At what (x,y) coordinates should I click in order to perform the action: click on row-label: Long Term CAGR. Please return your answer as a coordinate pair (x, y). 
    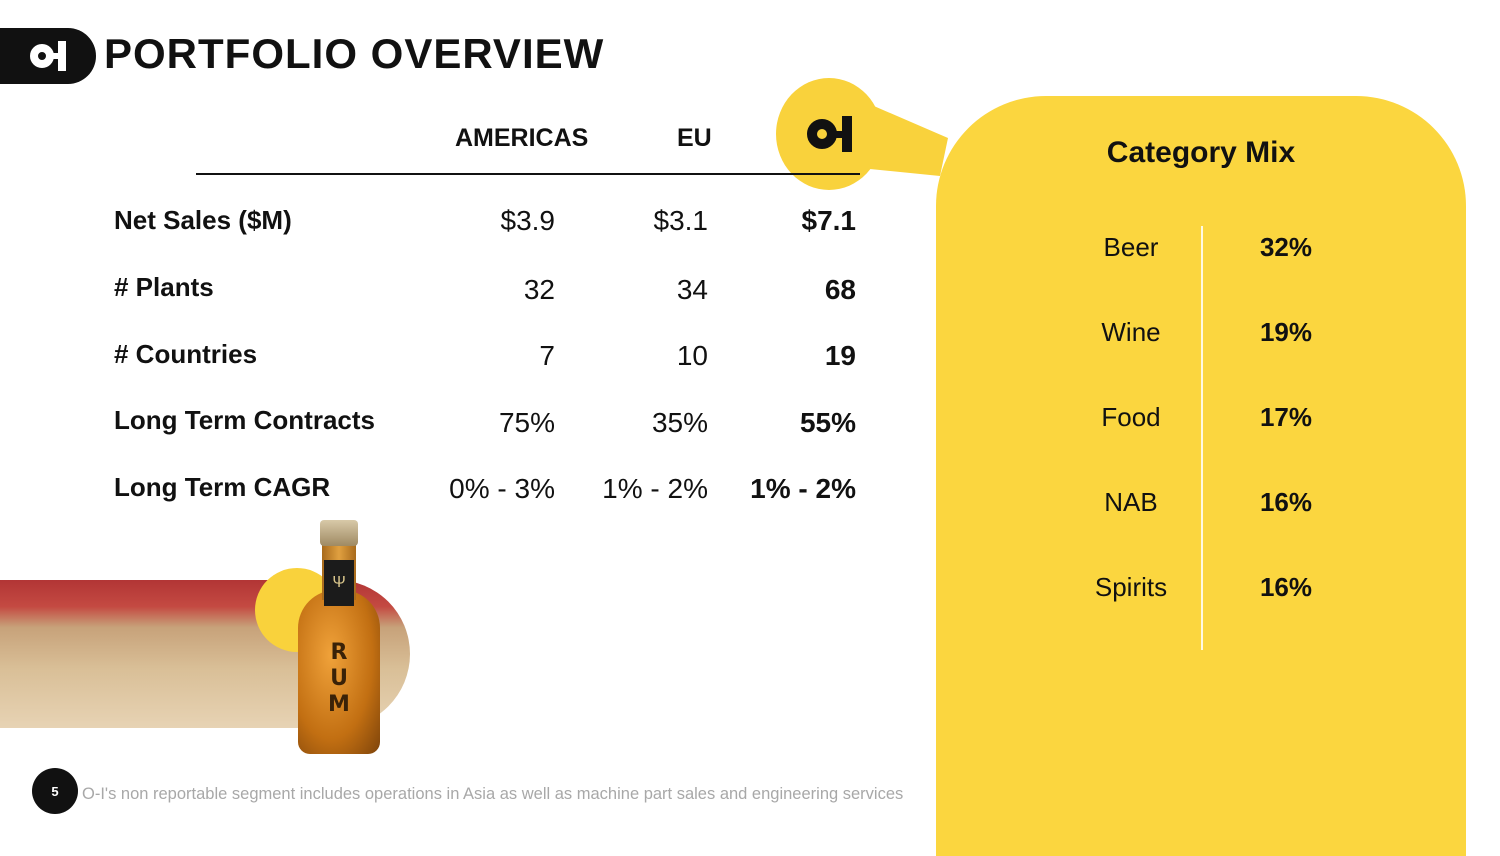
    Looking at the image, I should click on (222, 487).